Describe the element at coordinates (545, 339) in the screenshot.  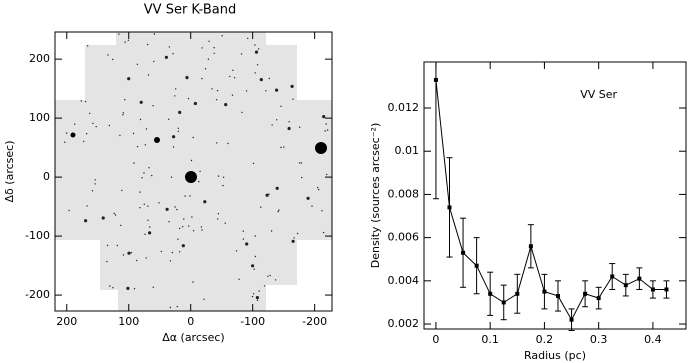
I see `x-tick-label: 0.2` at that location.